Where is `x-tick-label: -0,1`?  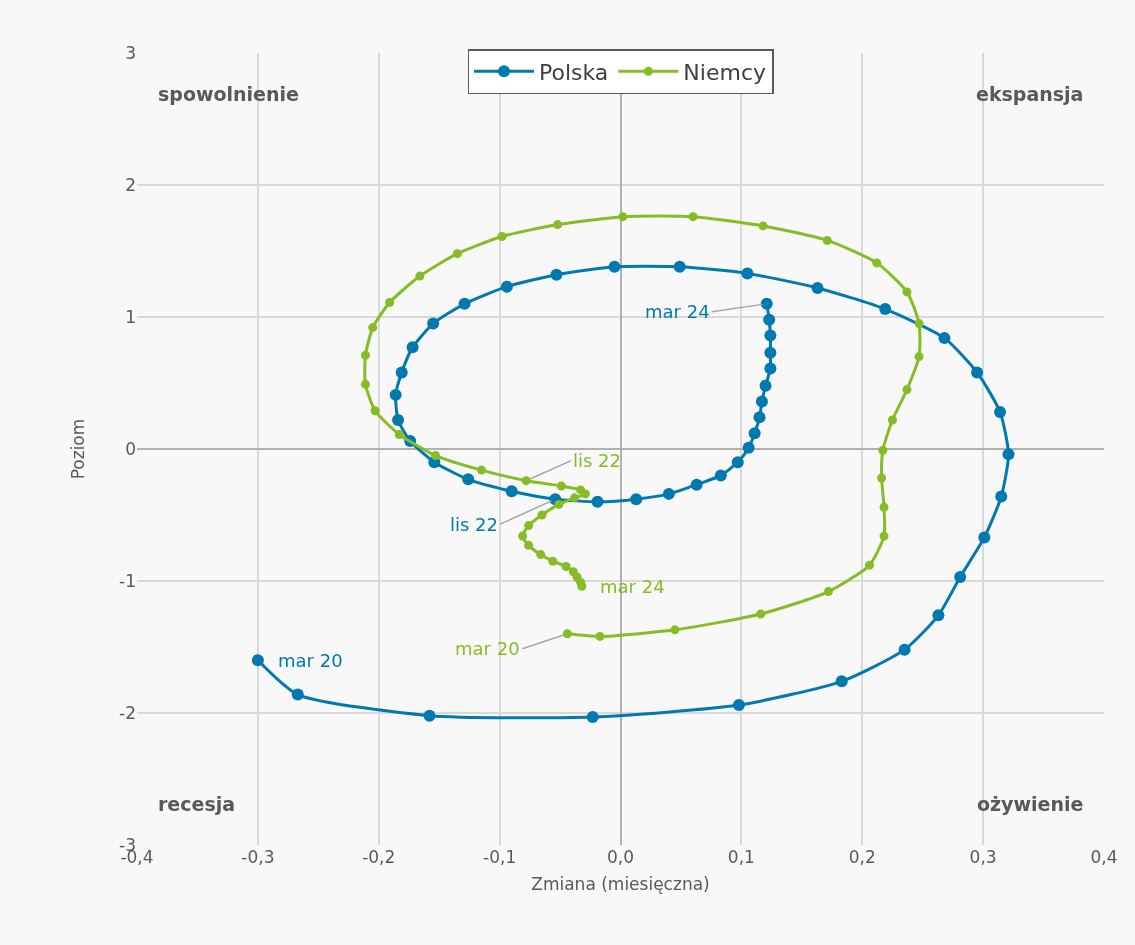
x-tick-label: -0,1 is located at coordinates (500, 857).